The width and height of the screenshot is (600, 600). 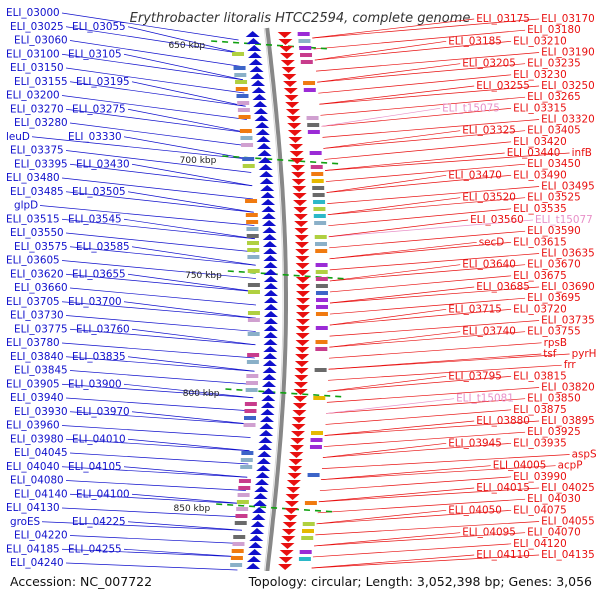 I want to click on gene-label-left: ELI_03970, so click(x=103, y=412).